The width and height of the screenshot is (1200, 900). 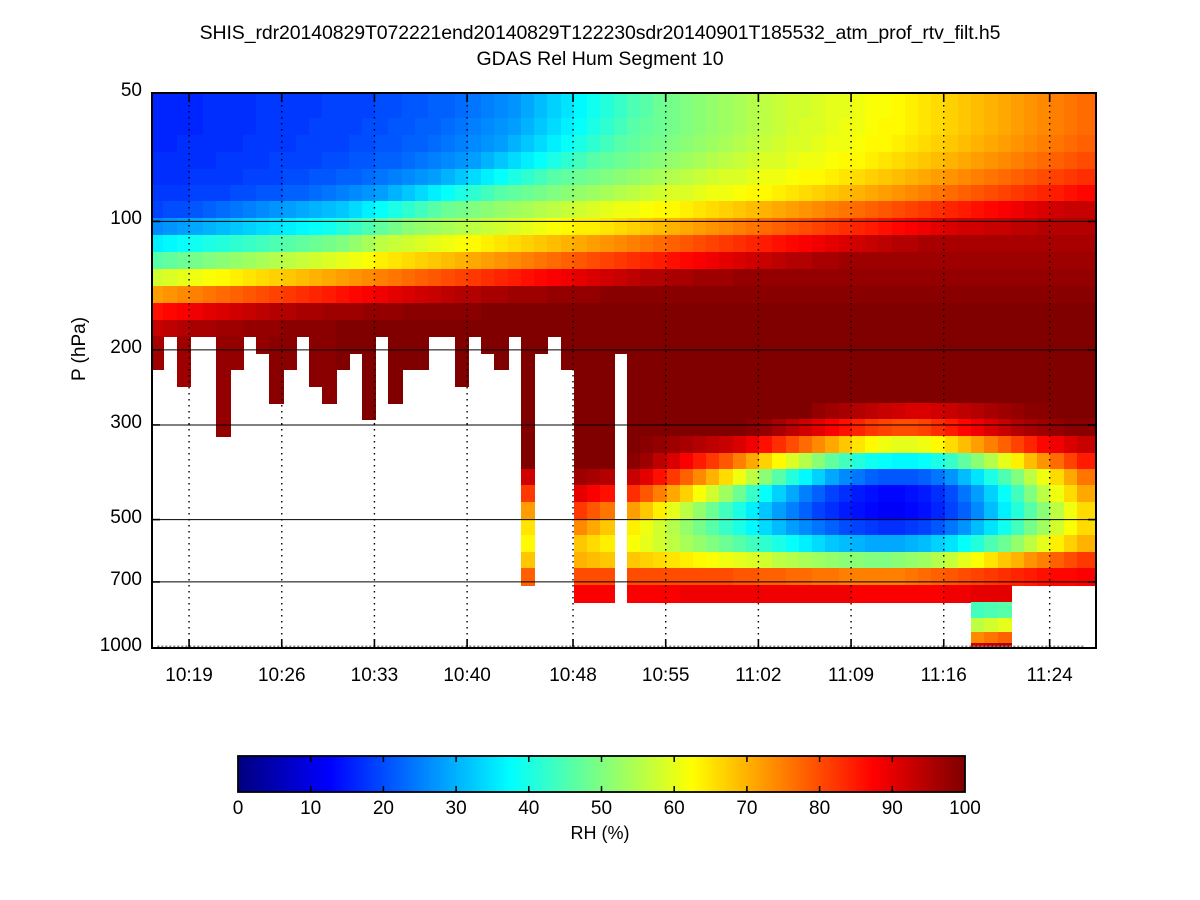 What do you see at coordinates (238, 808) in the screenshot?
I see `colorbar-tick-label: 0` at bounding box center [238, 808].